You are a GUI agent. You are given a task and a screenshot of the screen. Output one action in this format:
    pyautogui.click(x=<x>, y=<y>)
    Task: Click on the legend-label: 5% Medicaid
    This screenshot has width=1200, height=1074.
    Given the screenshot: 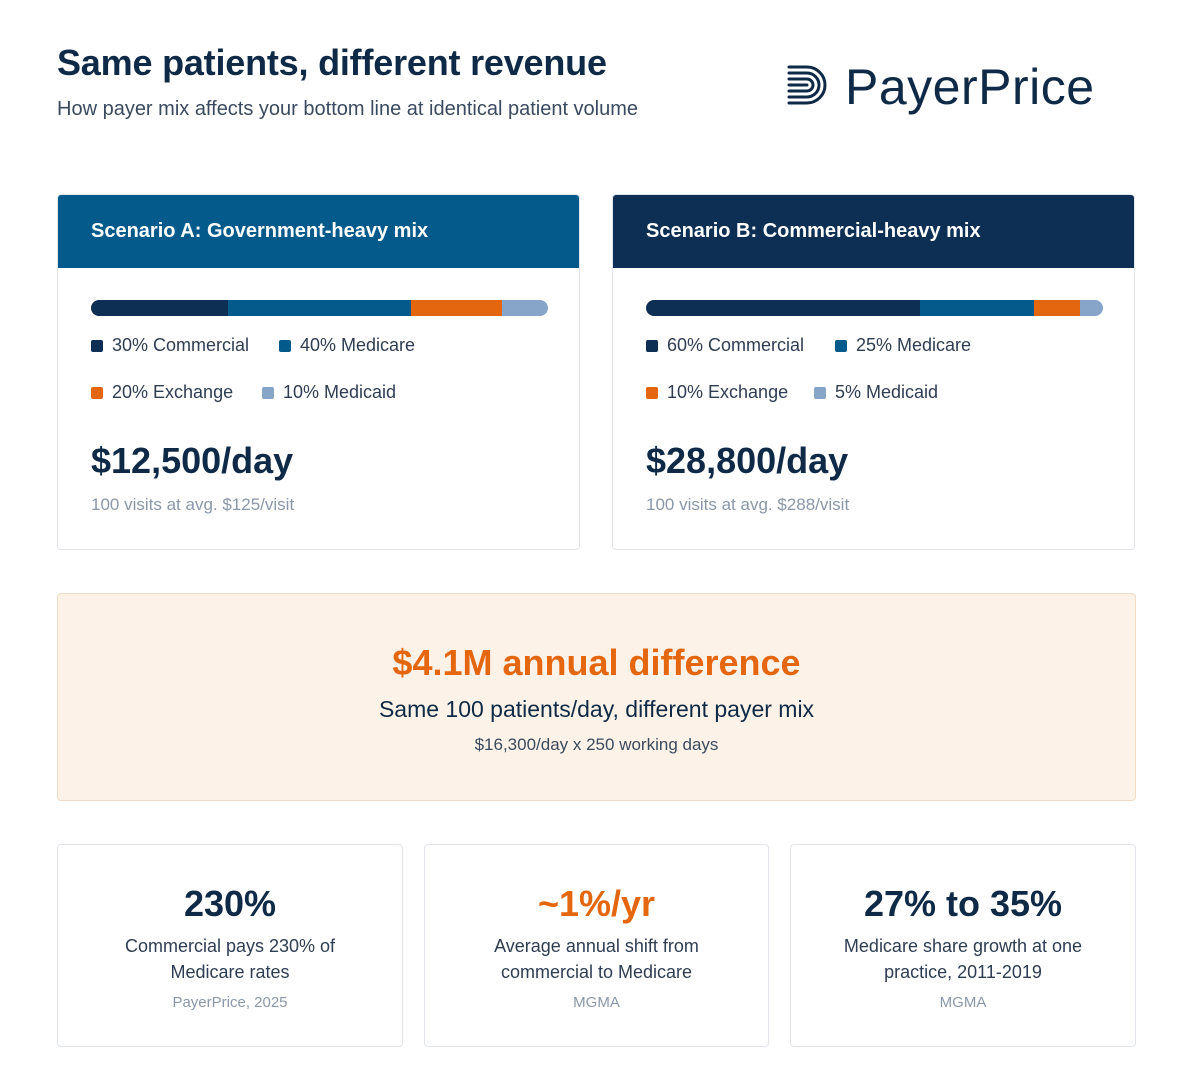 What is the action you would take?
    pyautogui.click(x=887, y=392)
    